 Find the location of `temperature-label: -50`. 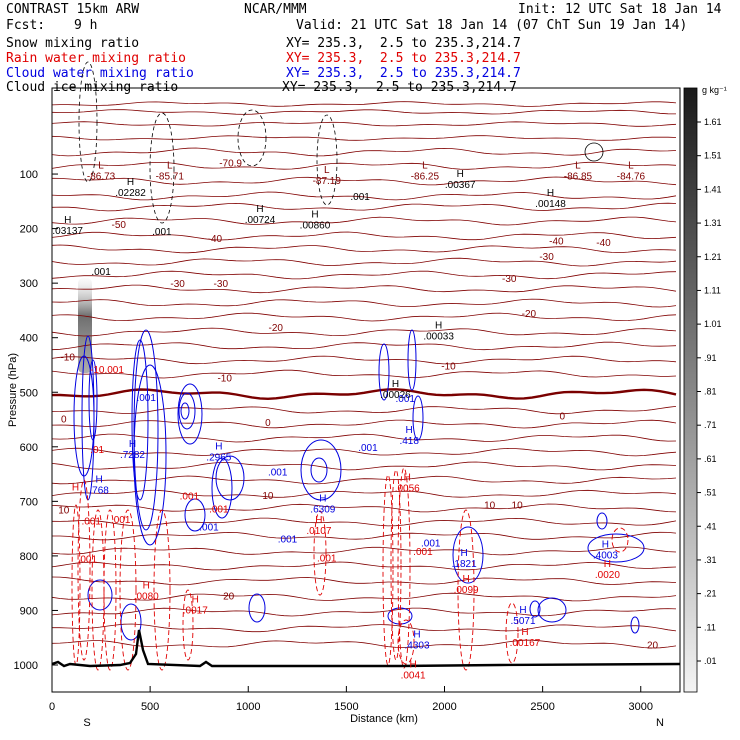

temperature-label: -50 is located at coordinates (118, 225).